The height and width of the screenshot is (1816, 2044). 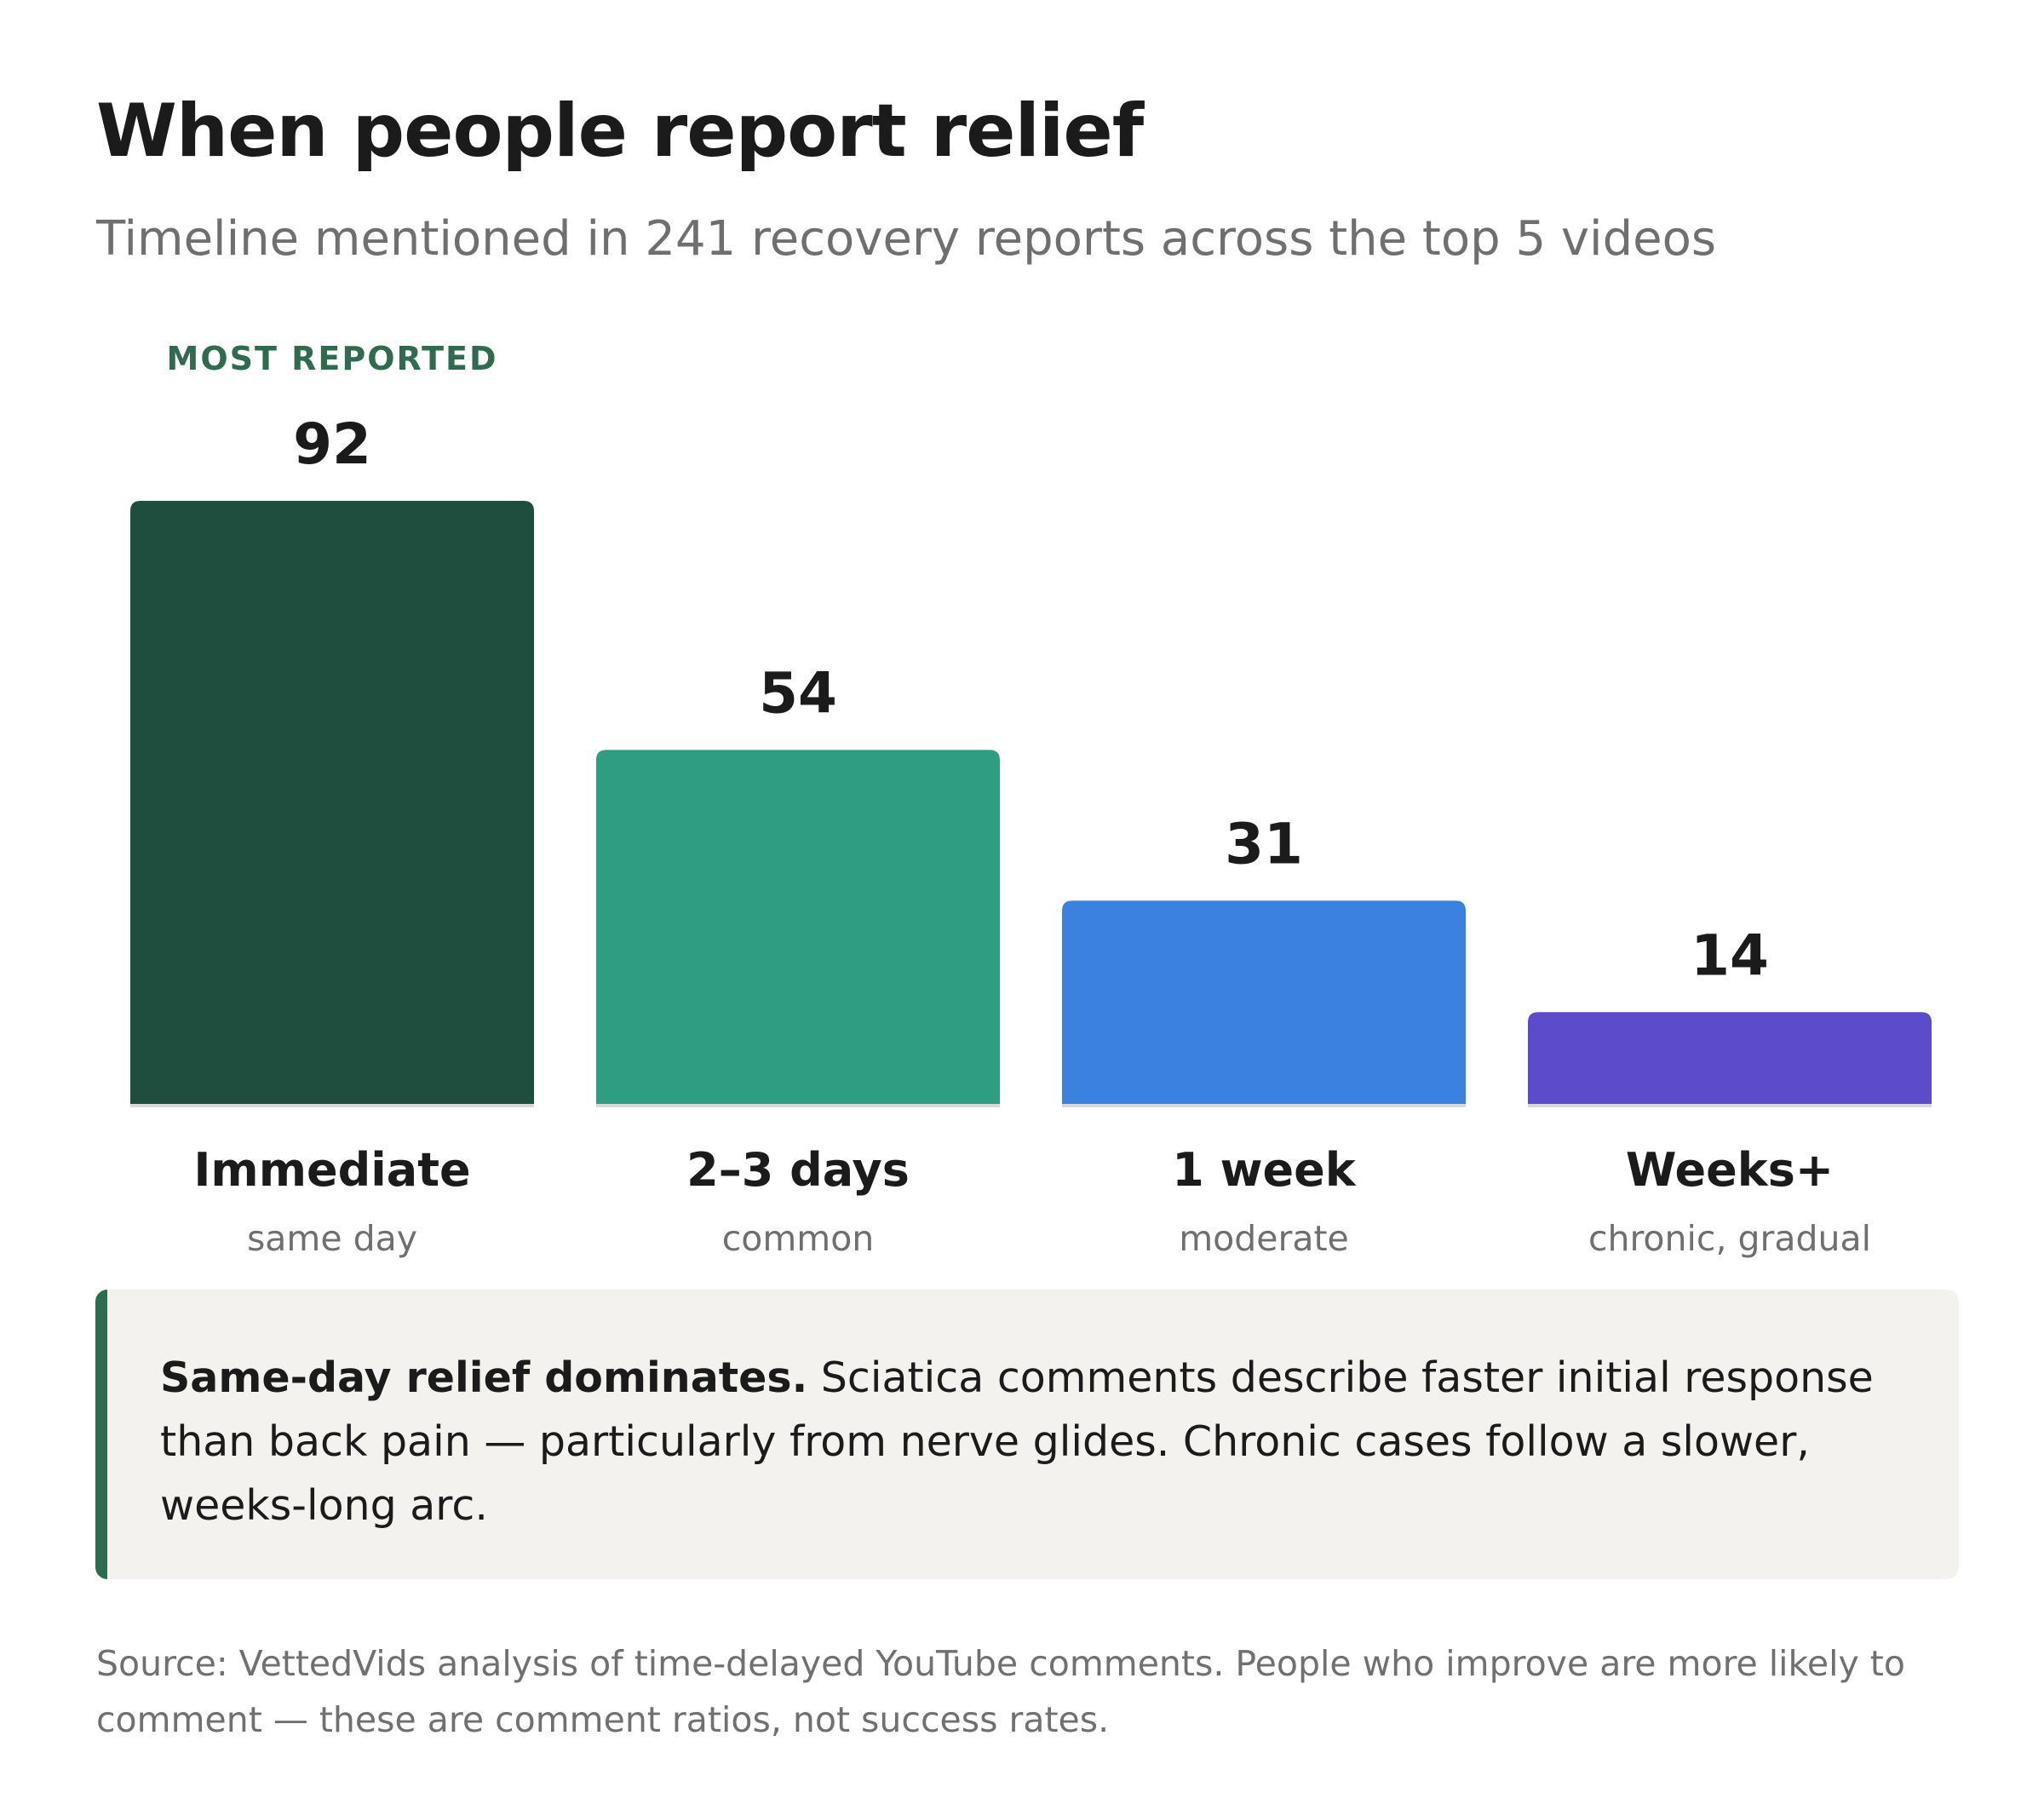 I want to click on value-label-2: 31, so click(x=1264, y=843).